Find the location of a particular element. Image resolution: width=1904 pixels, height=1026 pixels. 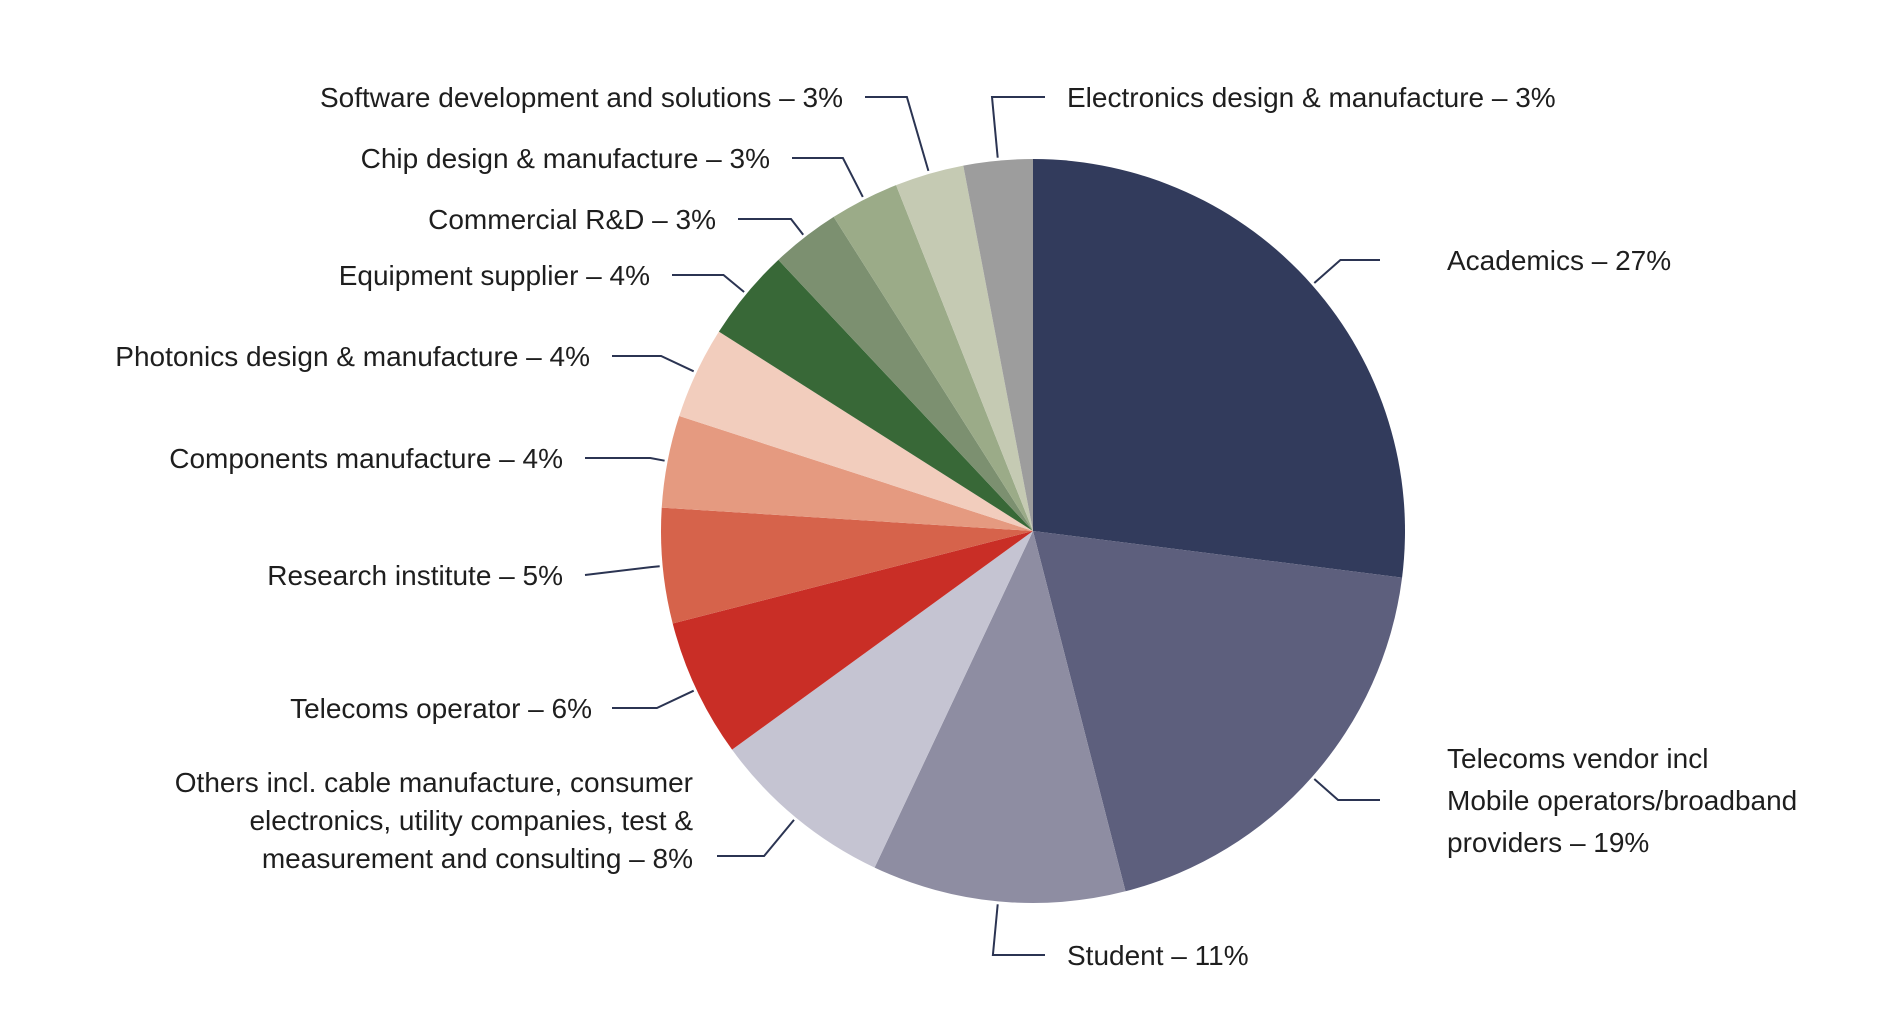

slice-label-3: Student – 11% is located at coordinates (1158, 955).